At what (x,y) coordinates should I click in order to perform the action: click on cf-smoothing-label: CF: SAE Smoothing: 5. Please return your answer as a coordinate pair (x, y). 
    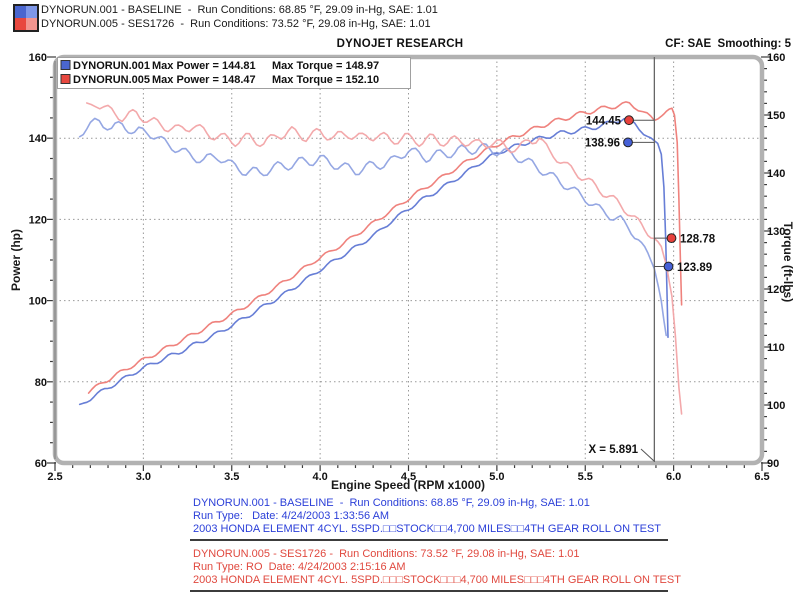
    Looking at the image, I should click on (728, 44).